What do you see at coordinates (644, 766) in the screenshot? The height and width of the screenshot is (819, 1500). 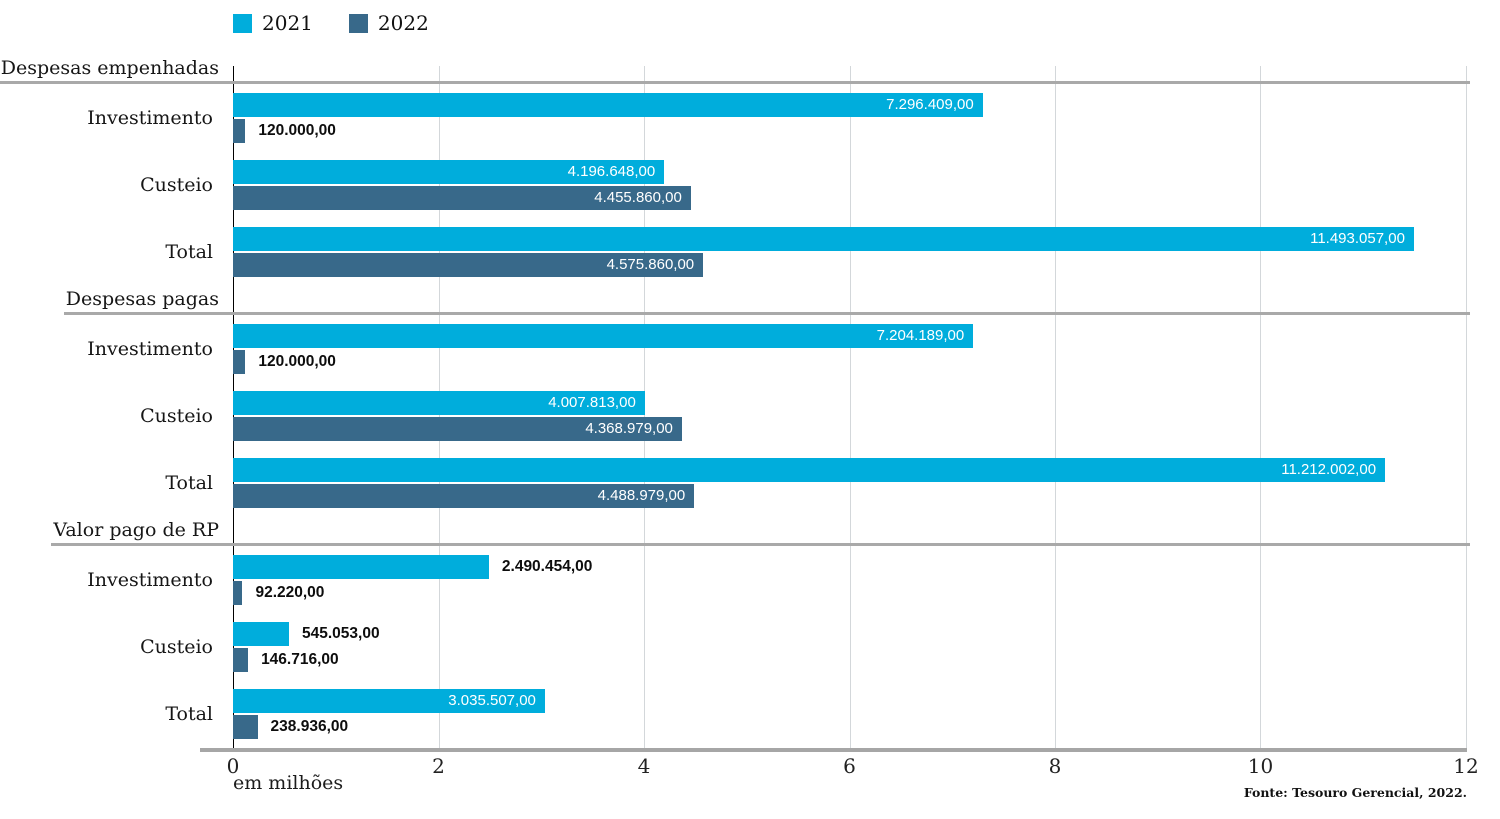 I see `x-tick-label: 4` at bounding box center [644, 766].